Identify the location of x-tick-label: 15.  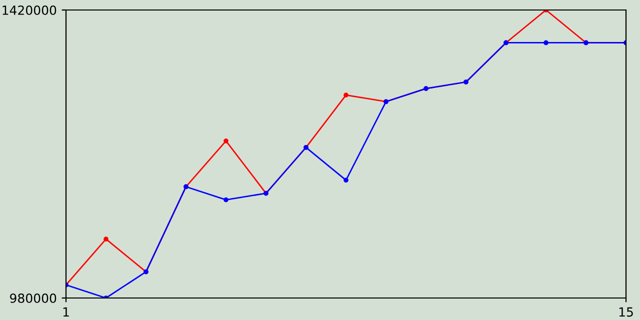
(626, 312).